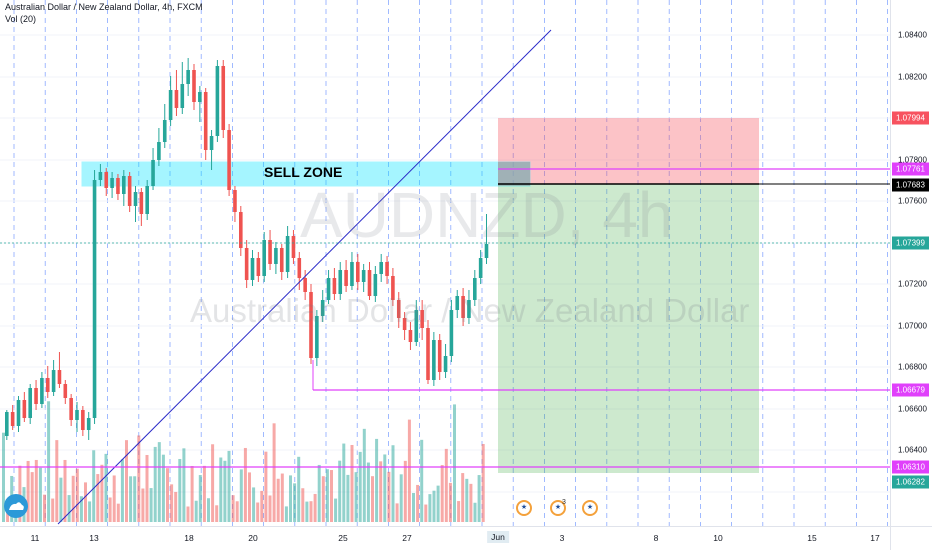  I want to click on date-tick: 3, so click(562, 538).